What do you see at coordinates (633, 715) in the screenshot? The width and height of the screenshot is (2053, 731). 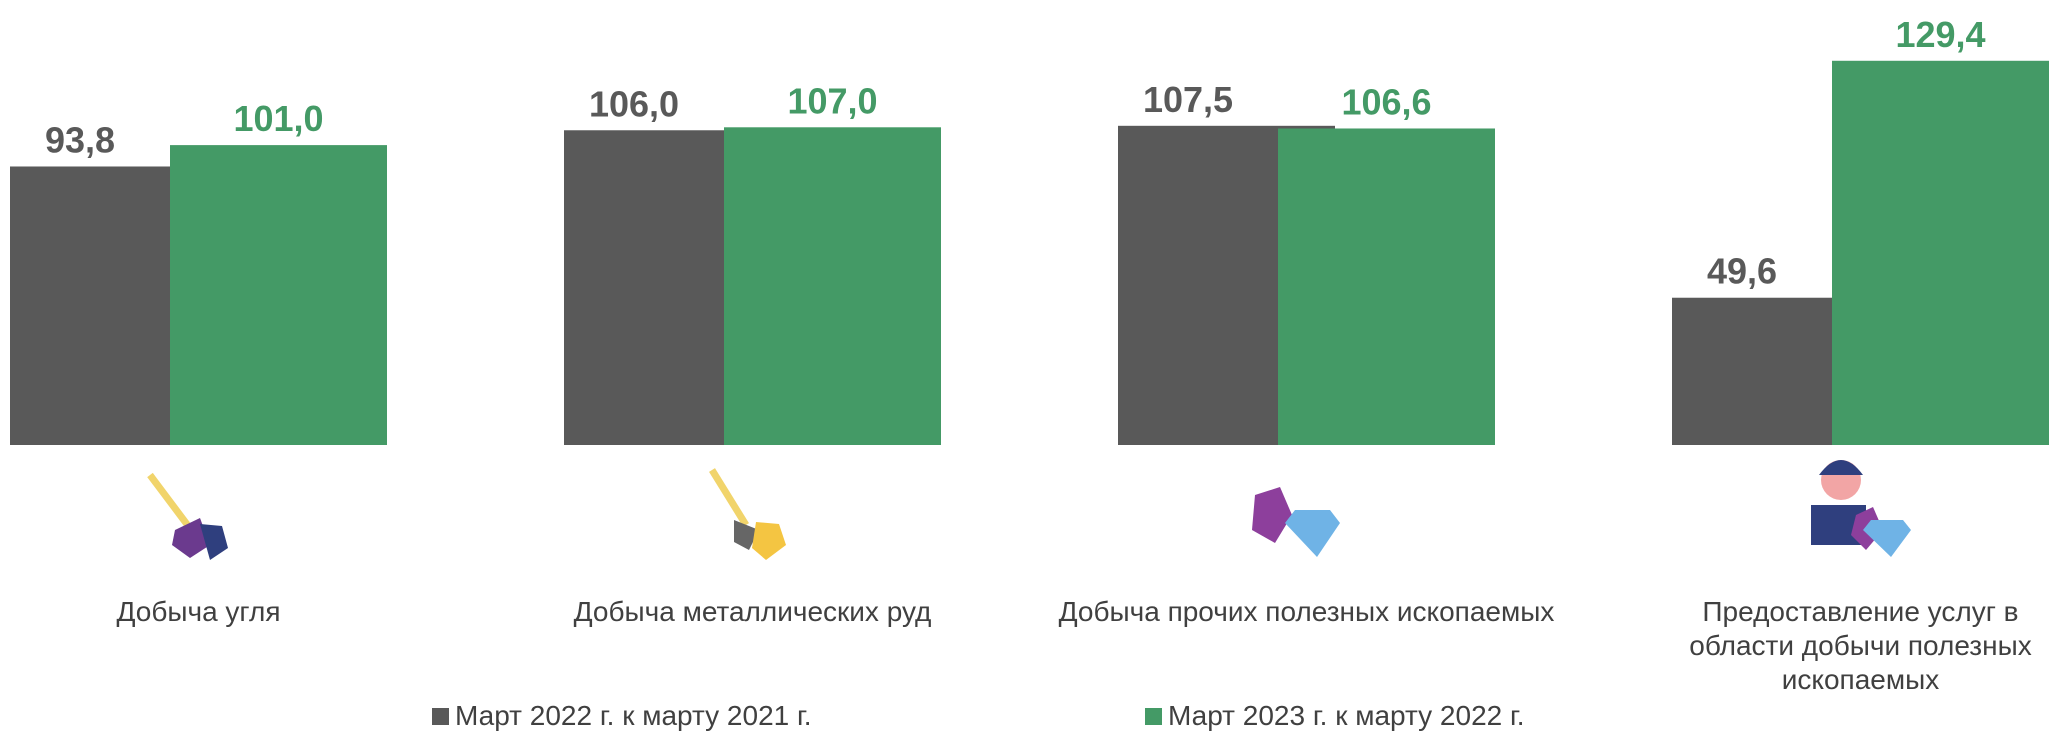 I see `legend-label: Март 2022 г. к марту 2021 г.` at bounding box center [633, 715].